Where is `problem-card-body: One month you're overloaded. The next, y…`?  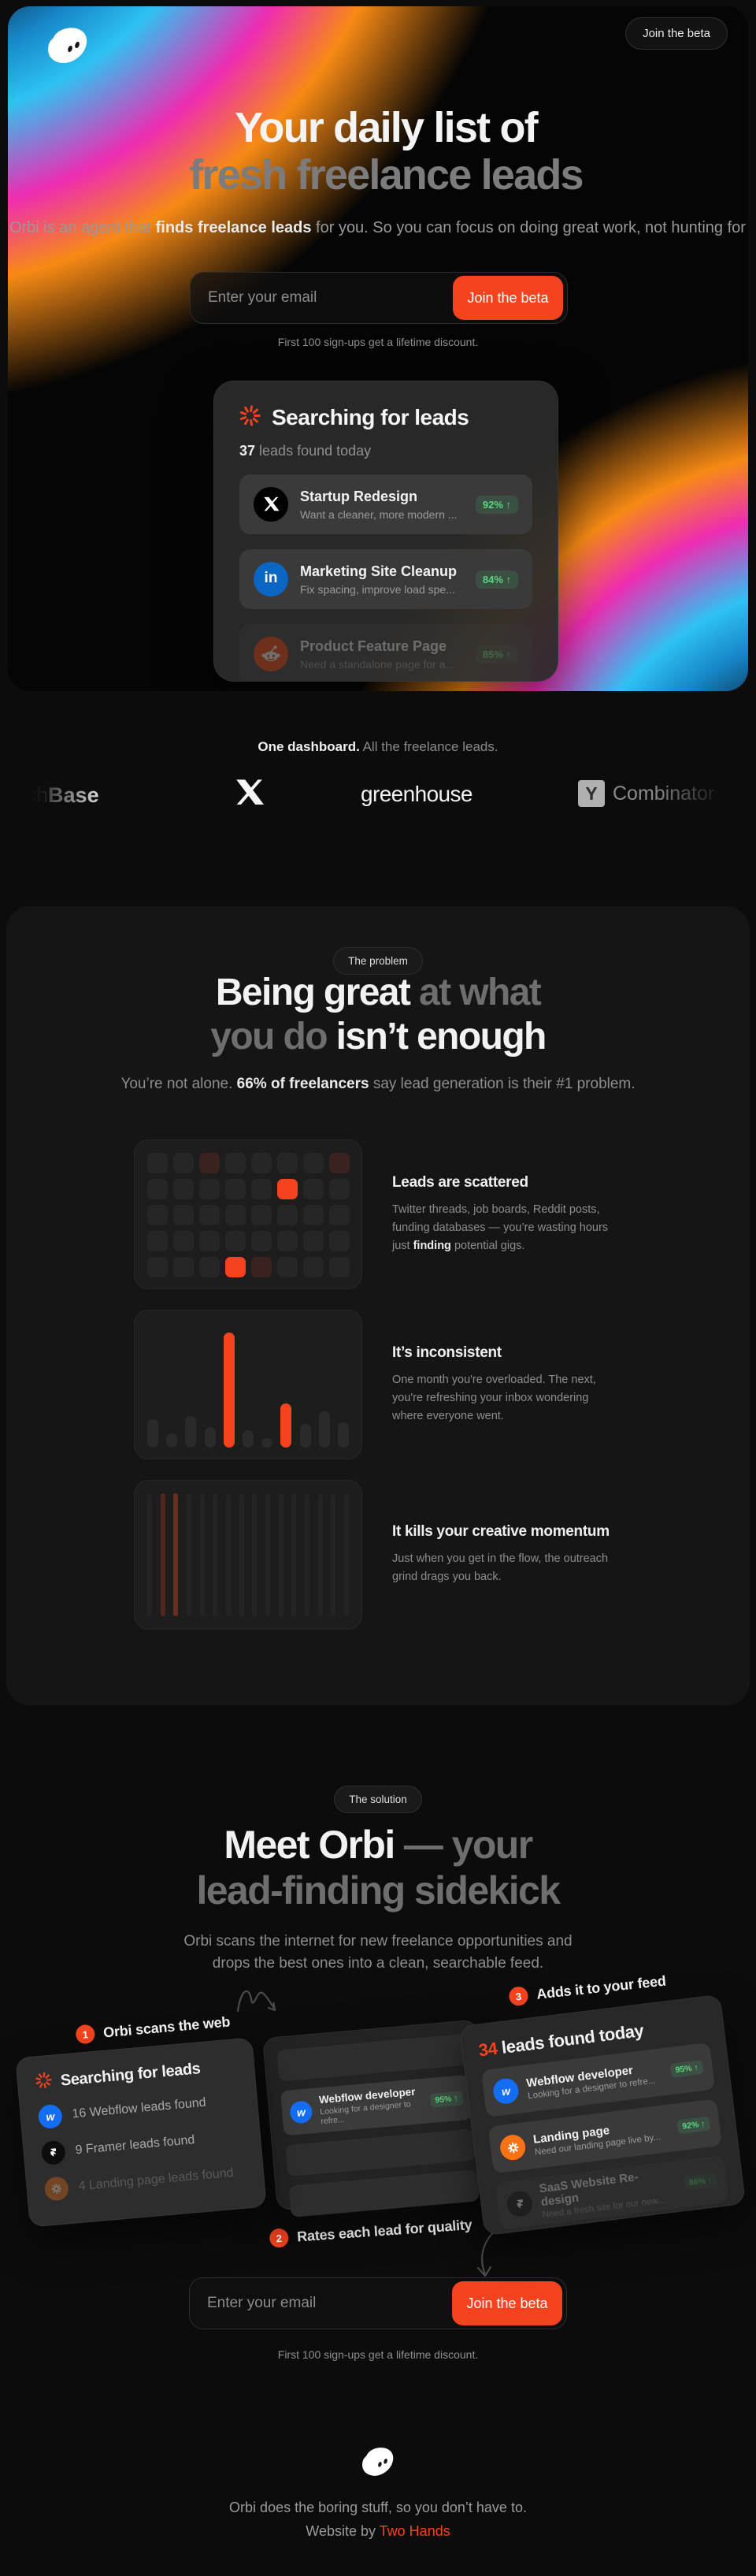 problem-card-body: One month you're overloaded. The next, y… is located at coordinates (494, 1397).